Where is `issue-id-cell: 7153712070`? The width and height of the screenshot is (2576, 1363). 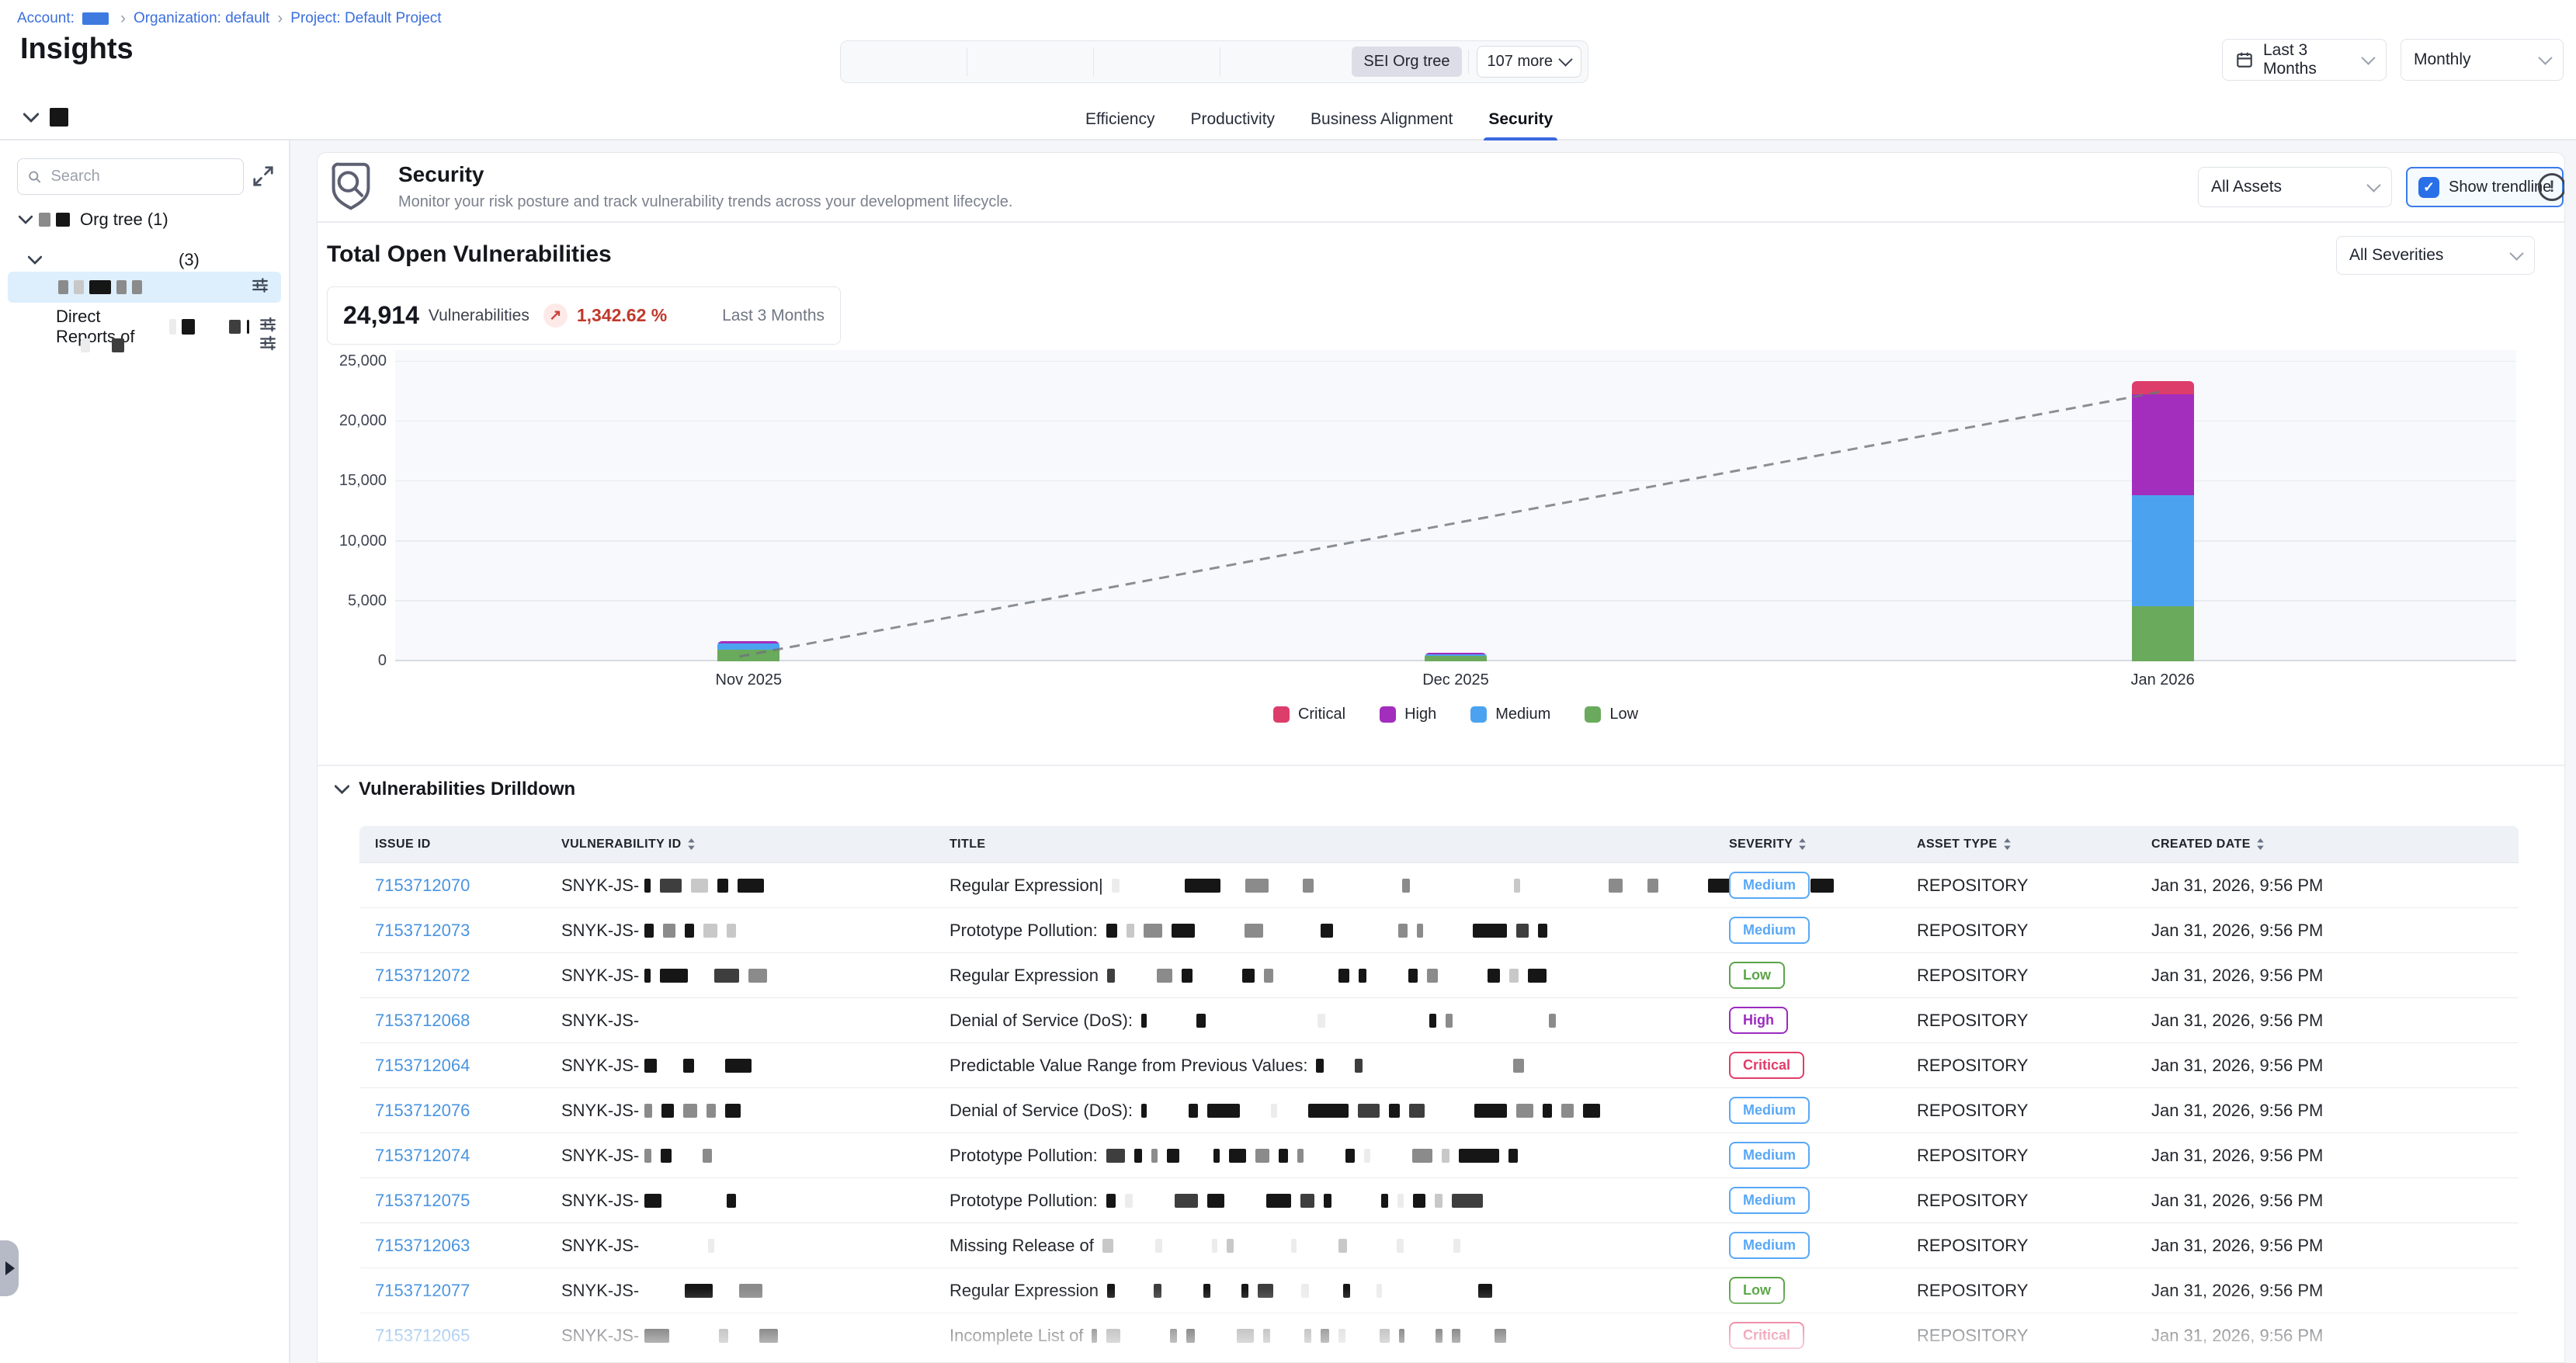
issue-id-cell: 7153712070 is located at coordinates (465, 885).